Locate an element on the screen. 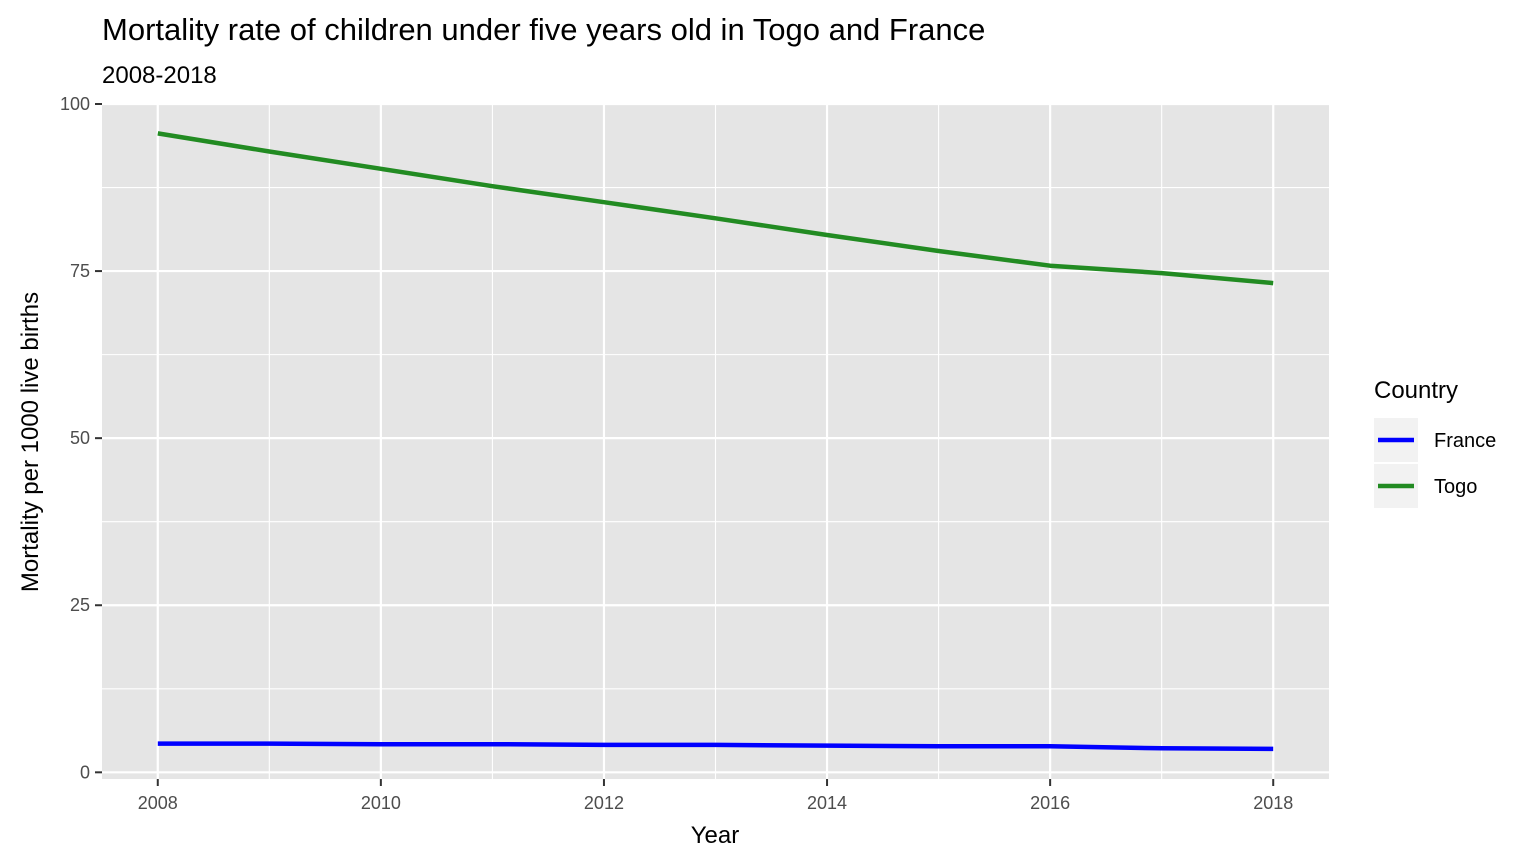 The height and width of the screenshot is (864, 1536). series-line-togo is located at coordinates (715, 208).